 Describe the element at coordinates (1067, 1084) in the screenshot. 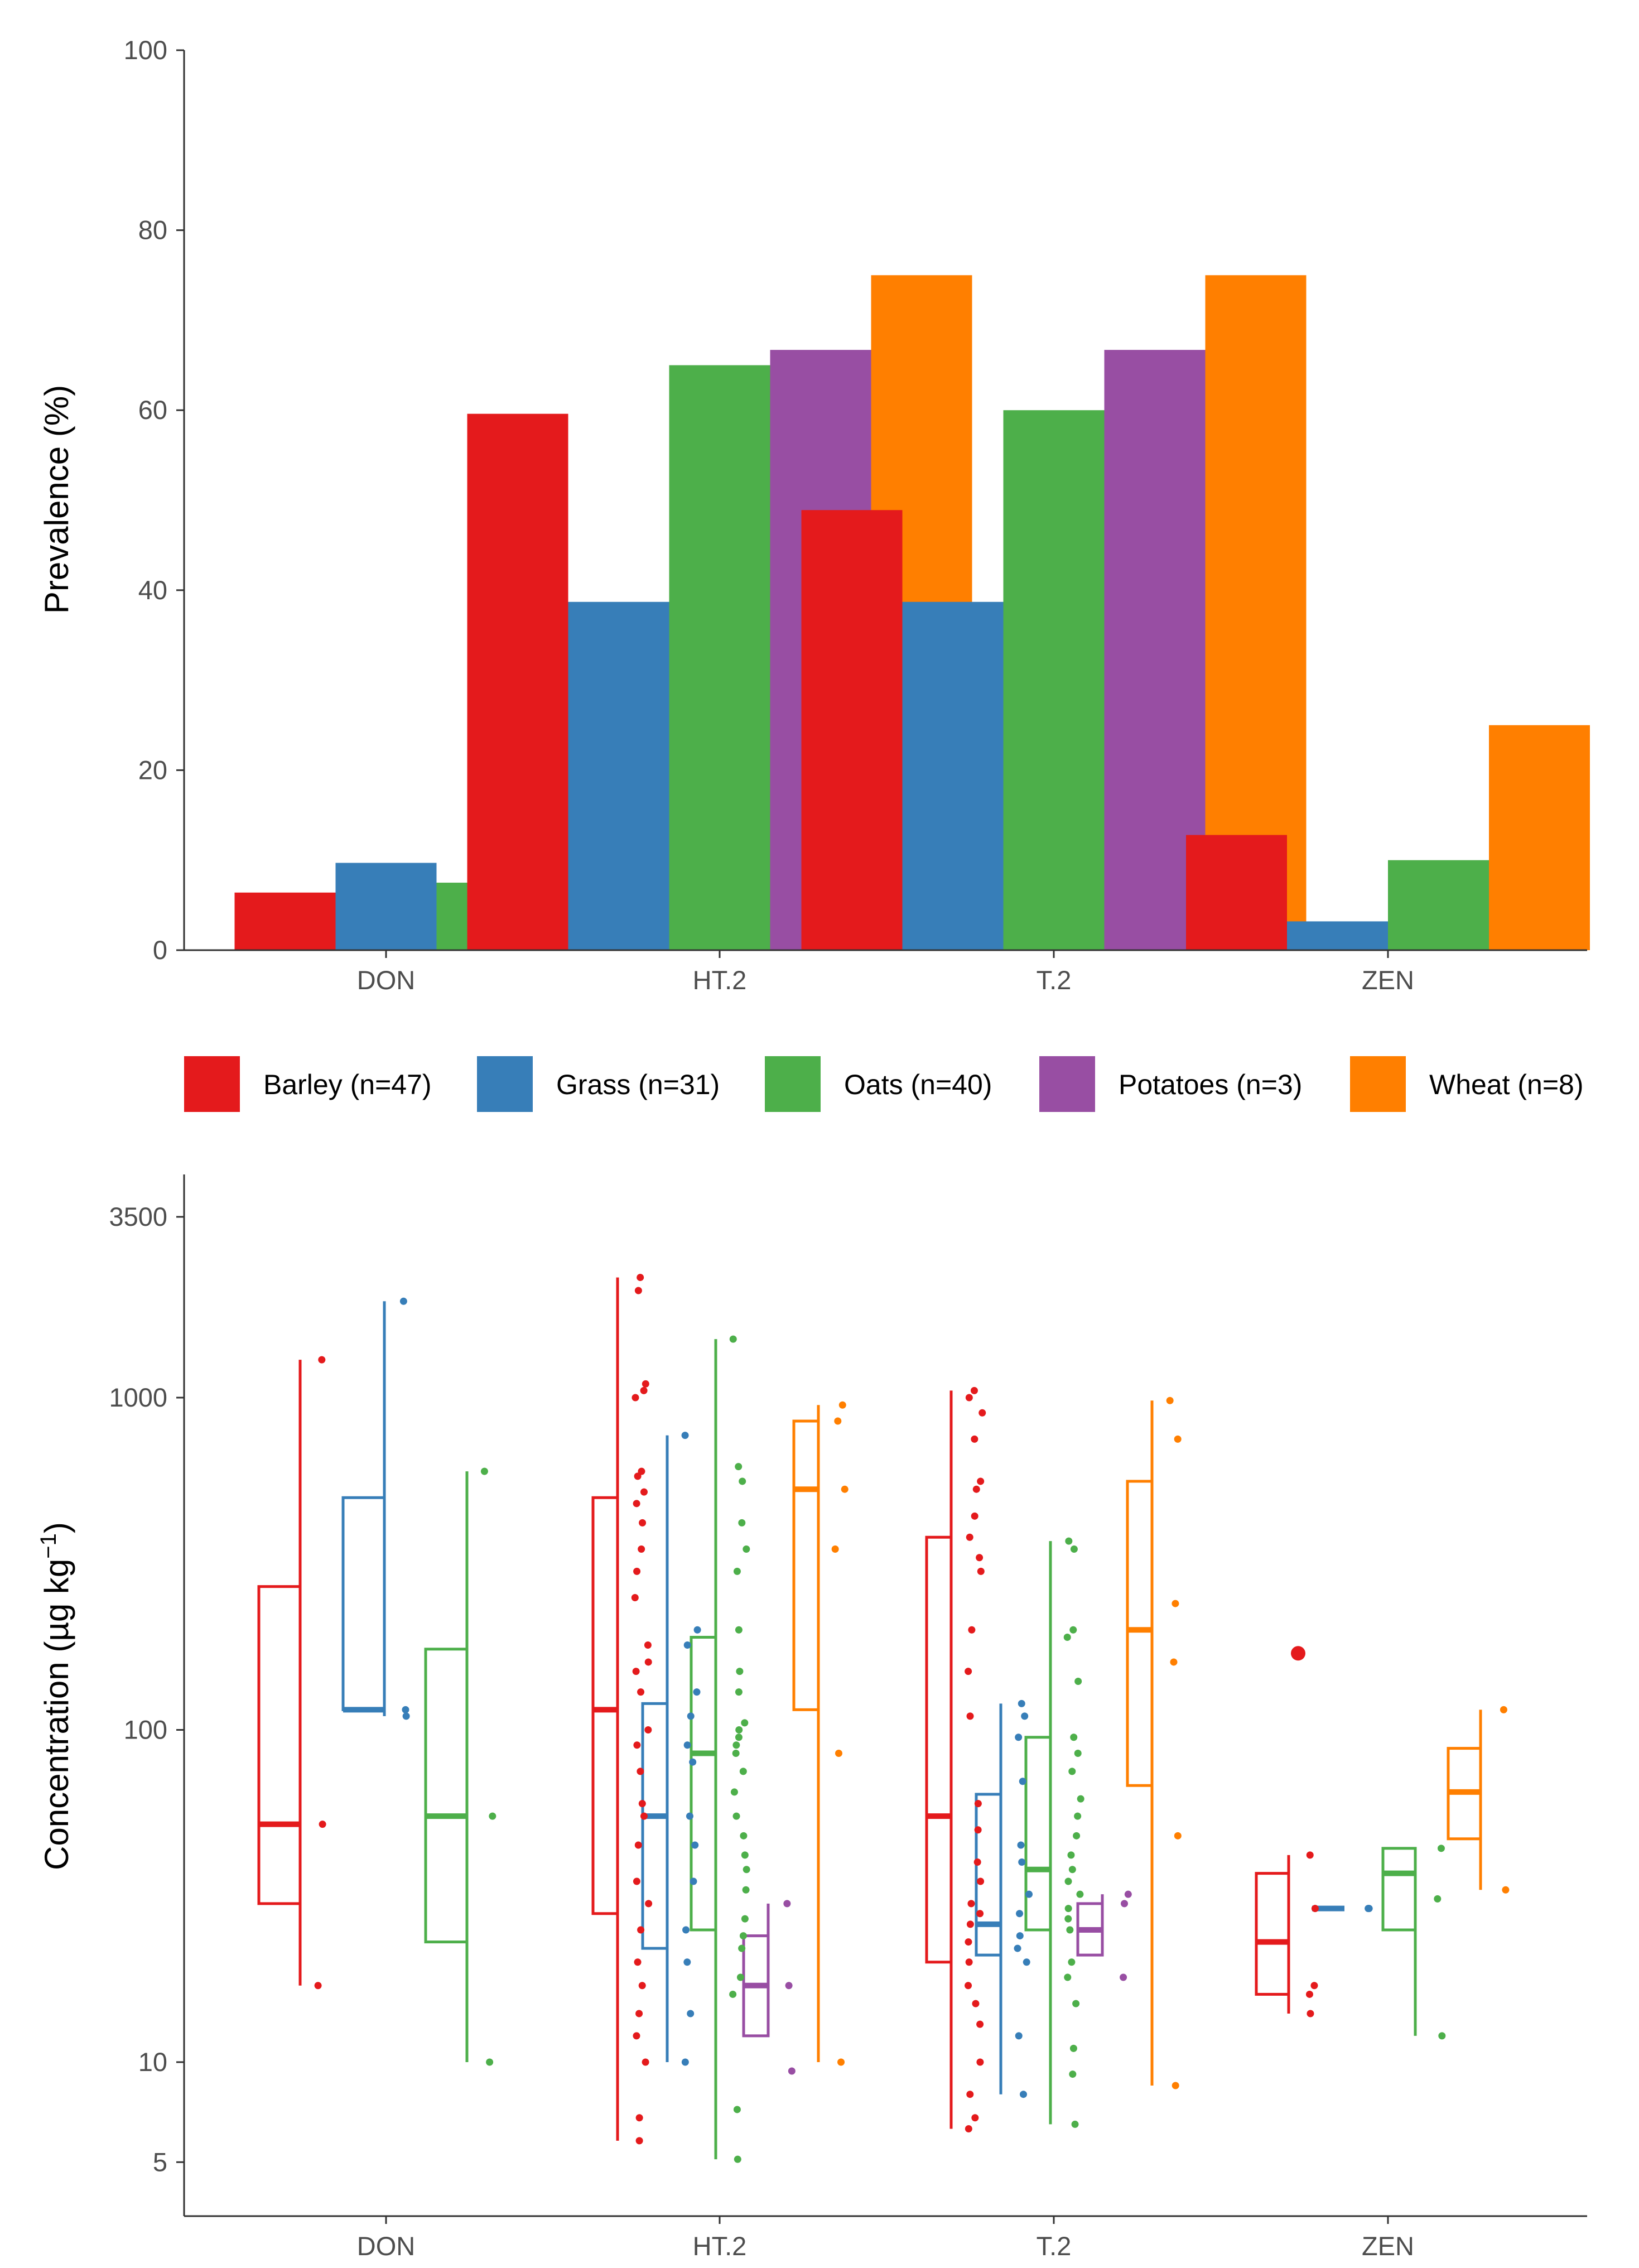

I see `legend-swatch-potatoes` at that location.